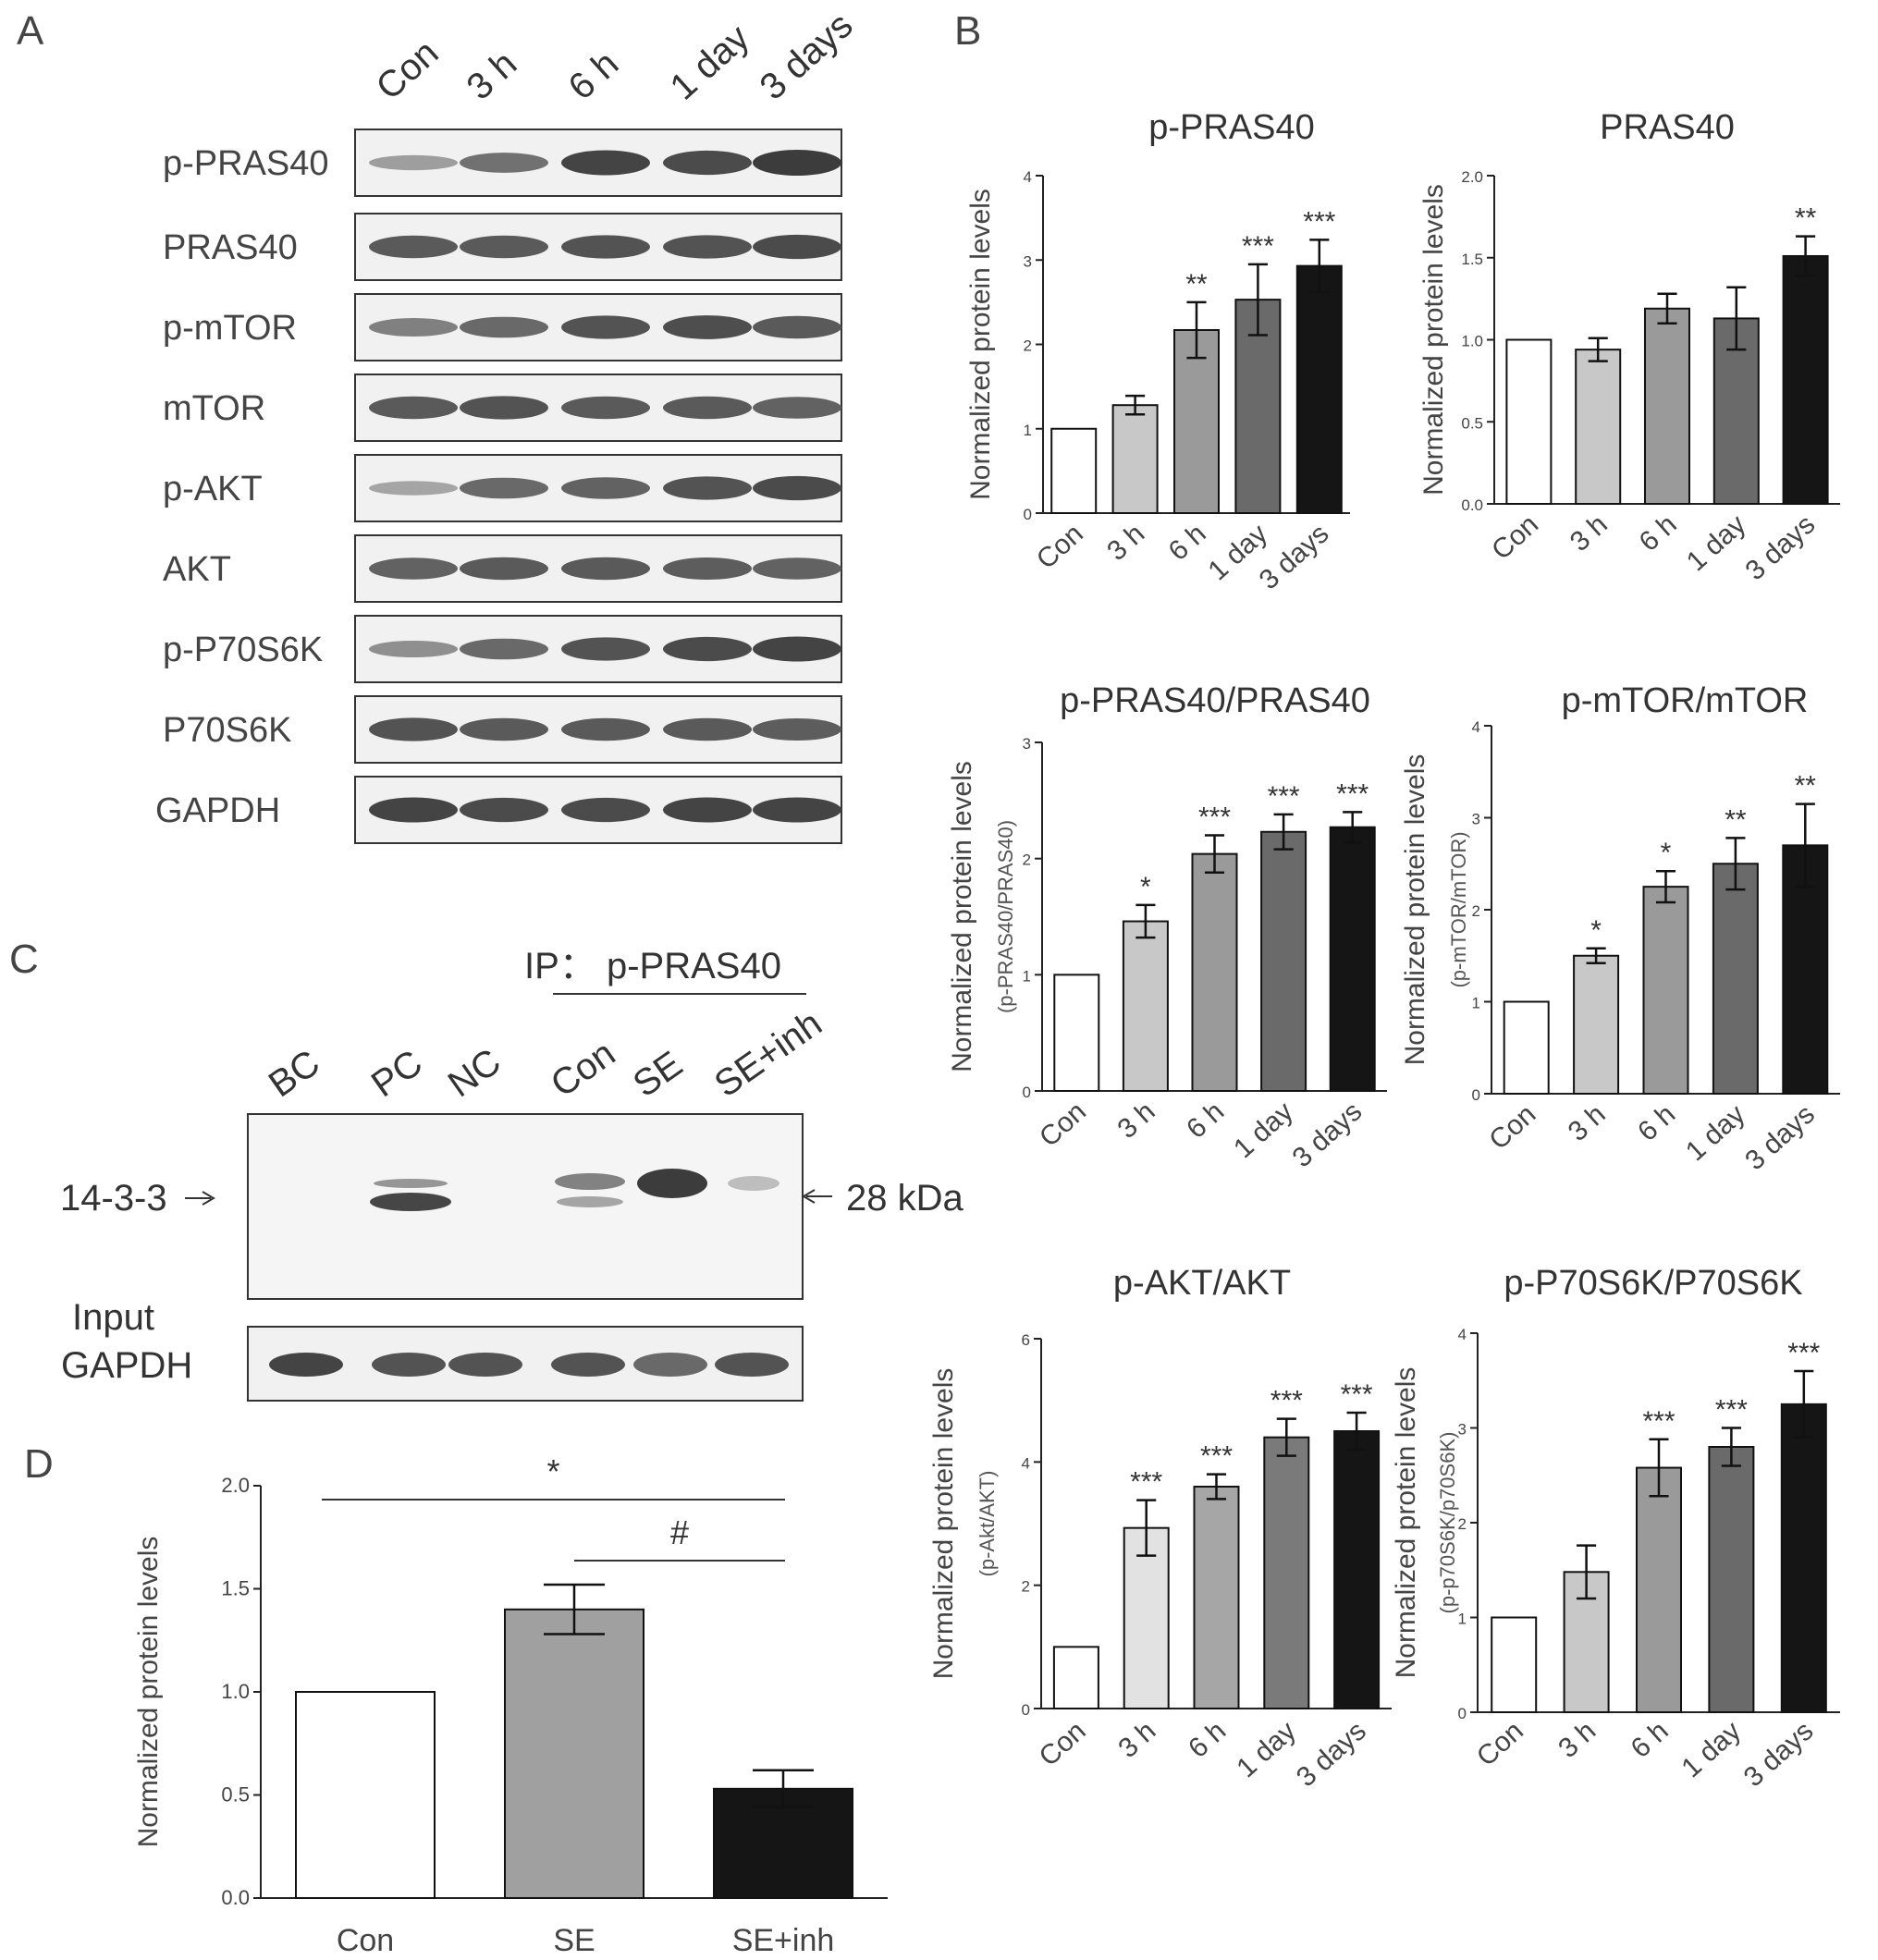  What do you see at coordinates (574, 1754) in the screenshot?
I see `bar-se` at bounding box center [574, 1754].